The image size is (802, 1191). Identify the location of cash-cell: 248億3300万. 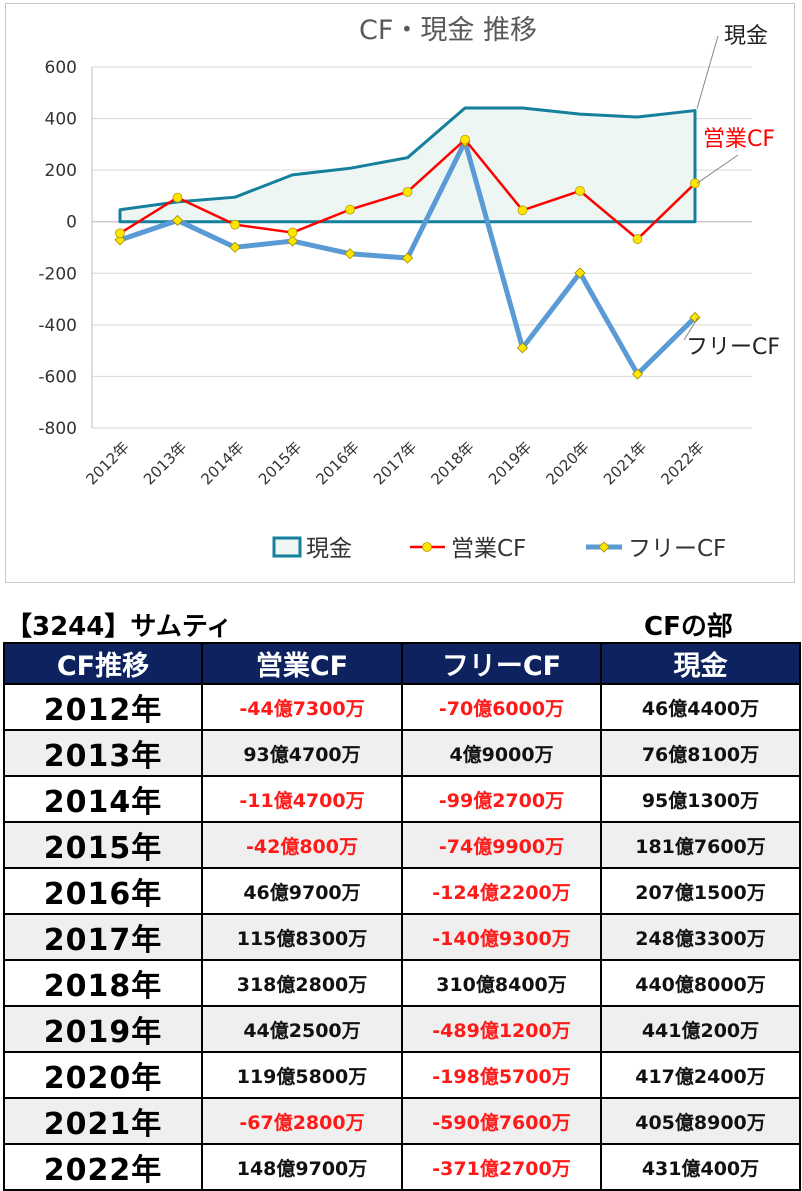
(700, 937).